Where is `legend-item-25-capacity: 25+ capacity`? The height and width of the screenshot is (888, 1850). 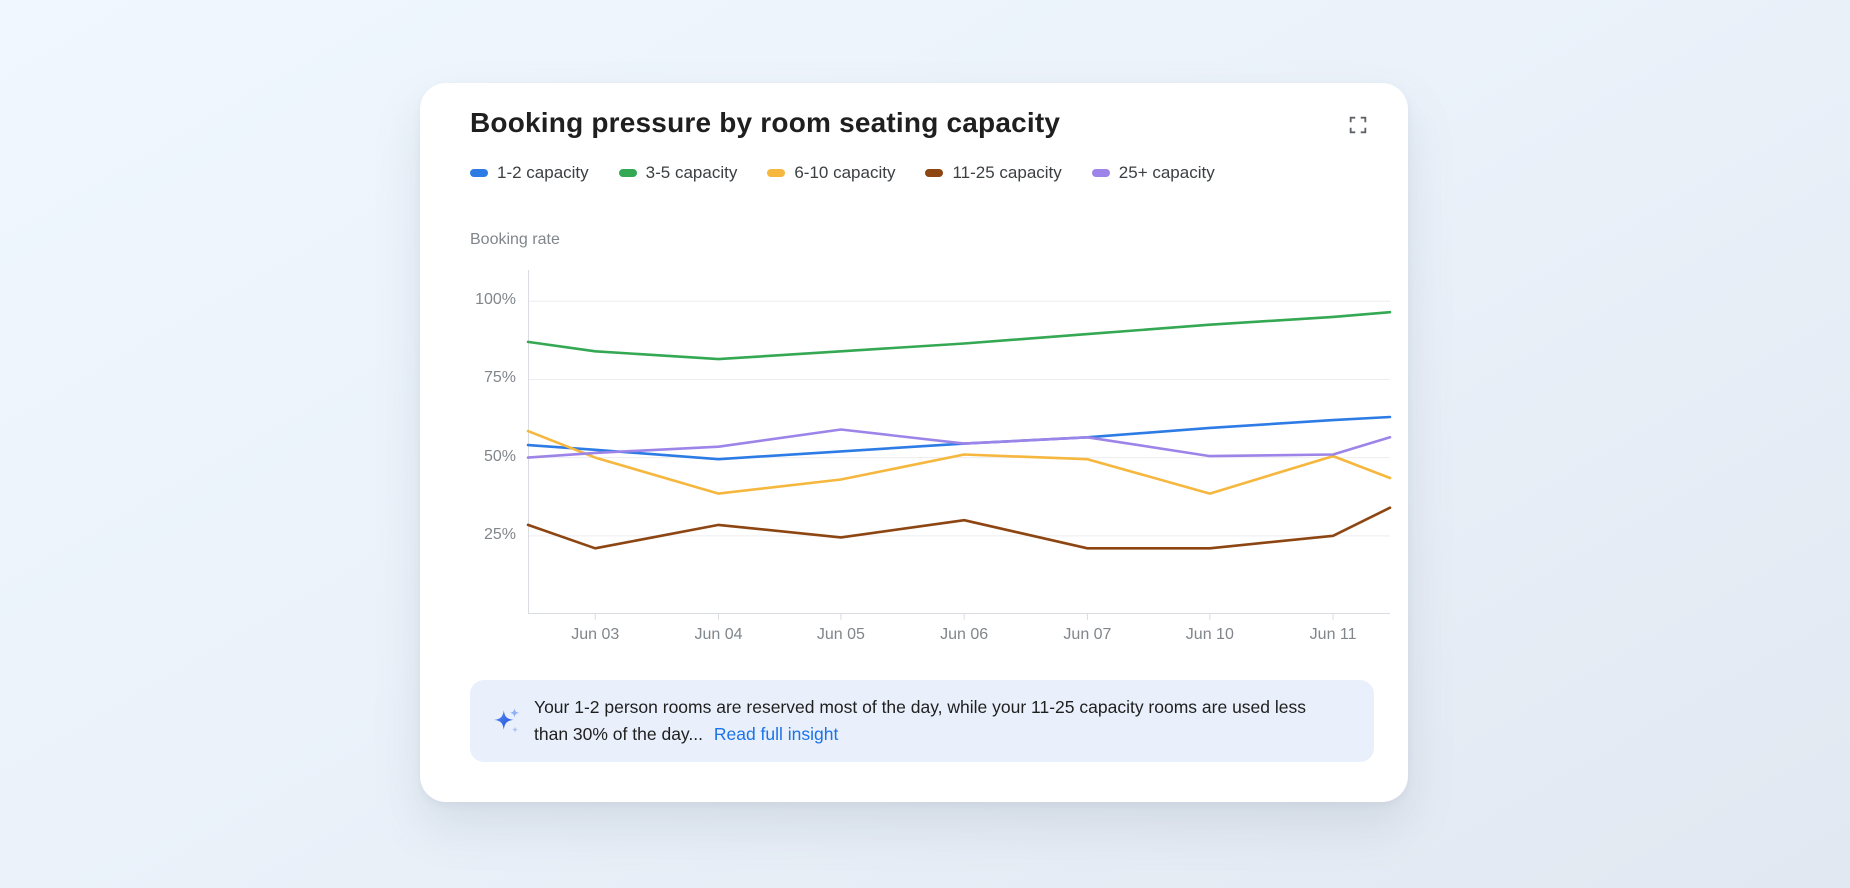
legend-item-25-capacity: 25+ capacity is located at coordinates (1153, 173).